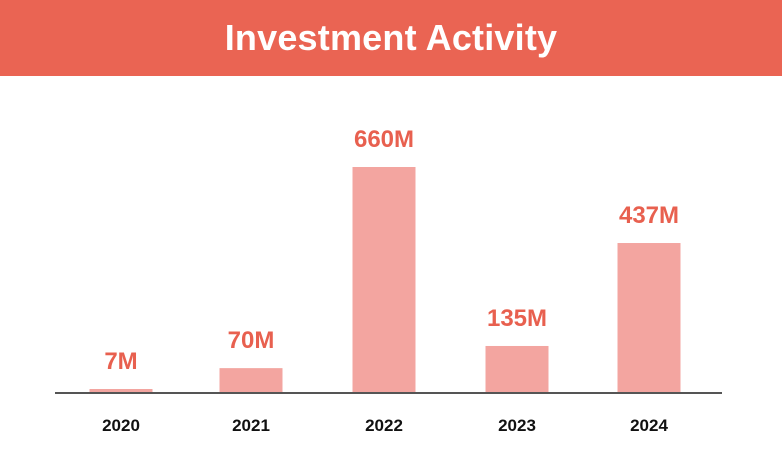 Image resolution: width=782 pixels, height=462 pixels. I want to click on value-label-2022: 660M, so click(384, 139).